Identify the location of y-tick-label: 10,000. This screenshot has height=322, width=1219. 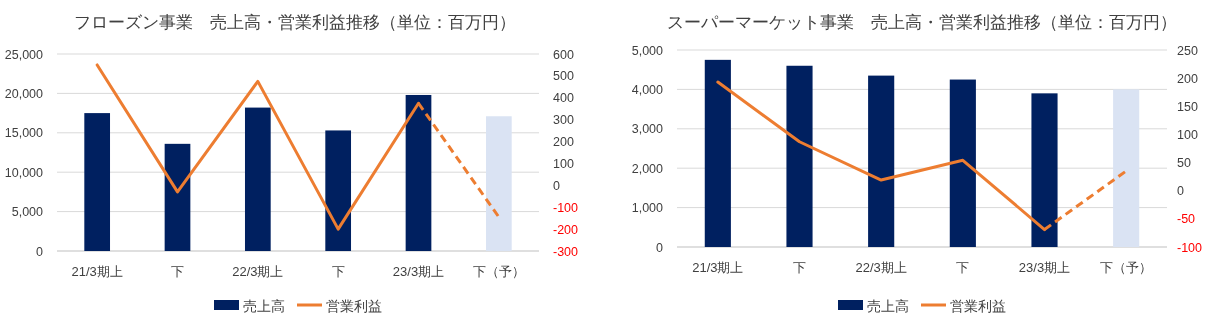
(24, 172).